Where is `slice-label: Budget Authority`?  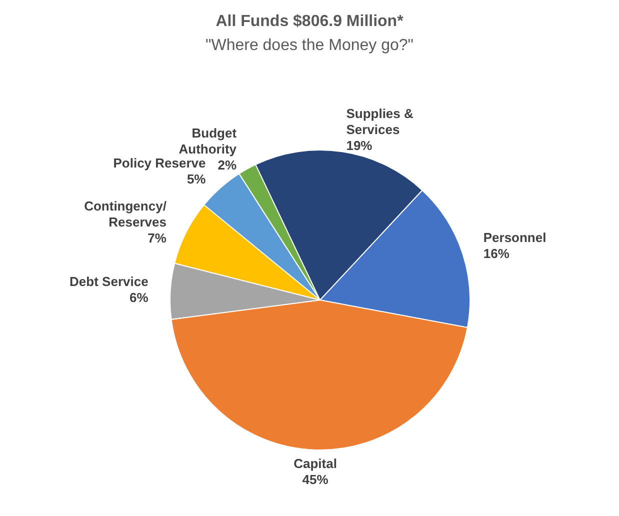 slice-label: Budget Authority is located at coordinates (208, 141).